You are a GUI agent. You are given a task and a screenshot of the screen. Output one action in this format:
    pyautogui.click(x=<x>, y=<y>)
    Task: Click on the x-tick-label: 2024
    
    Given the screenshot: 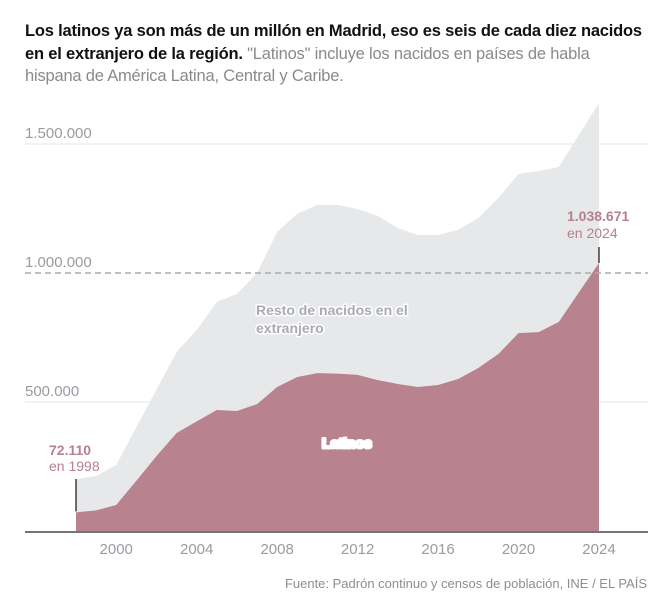 What is the action you would take?
    pyautogui.click(x=598, y=549)
    